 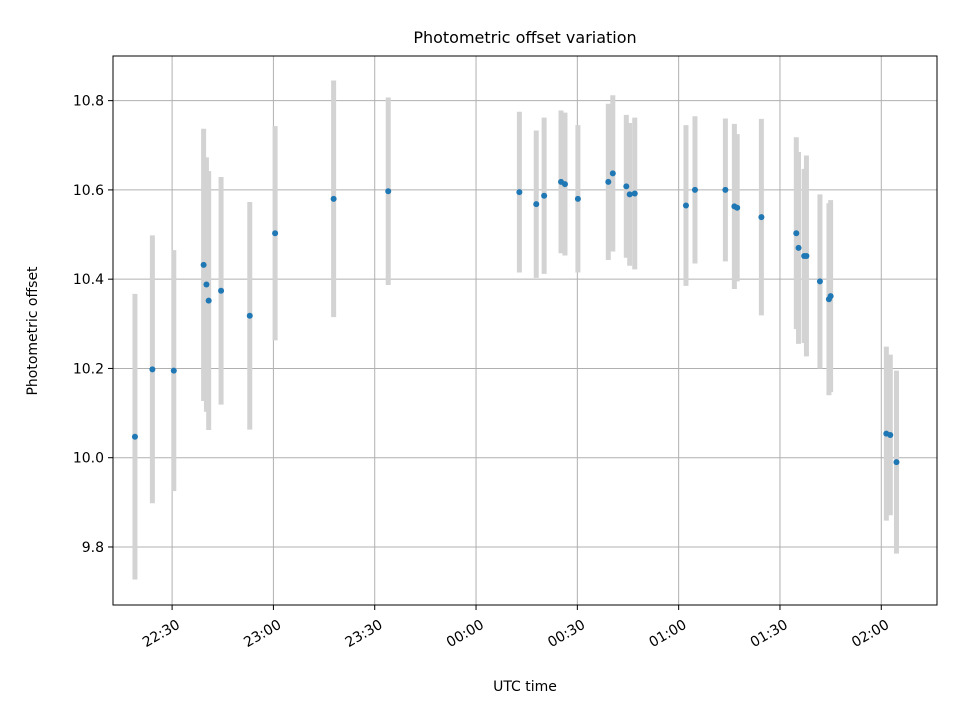 I want to click on x-axis-label: UTC time, so click(x=525, y=687).